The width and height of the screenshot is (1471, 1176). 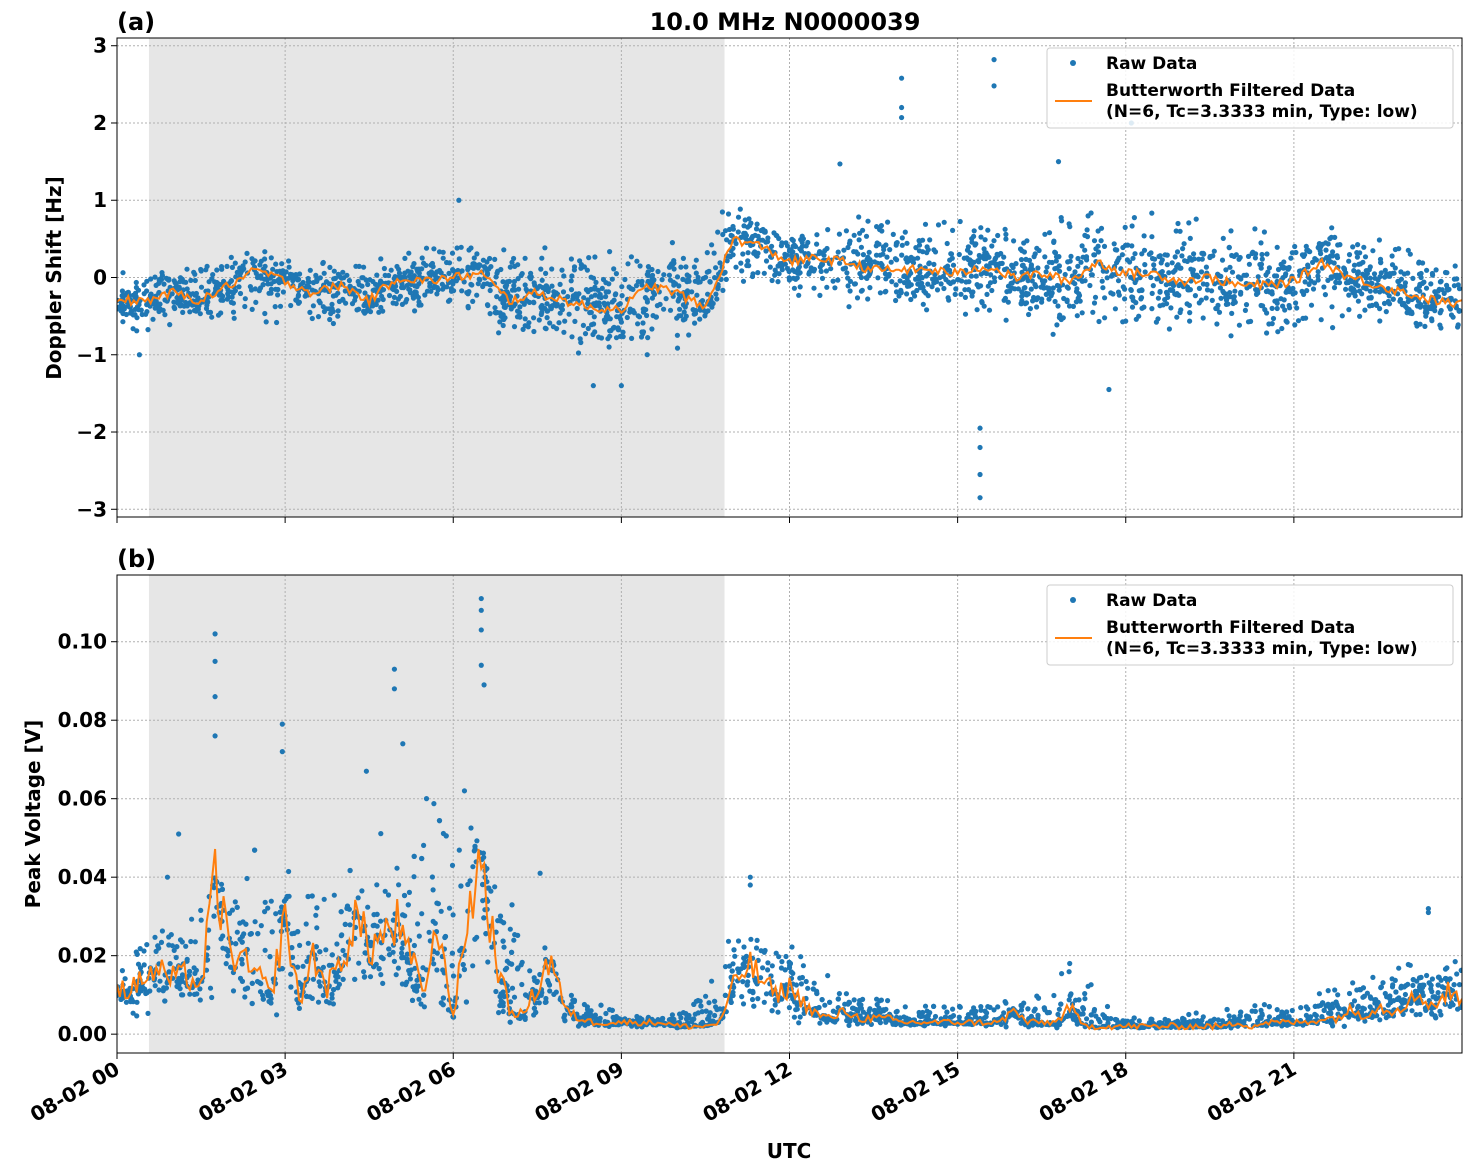 I want to click on y-tick-label: −3, so click(x=91, y=509).